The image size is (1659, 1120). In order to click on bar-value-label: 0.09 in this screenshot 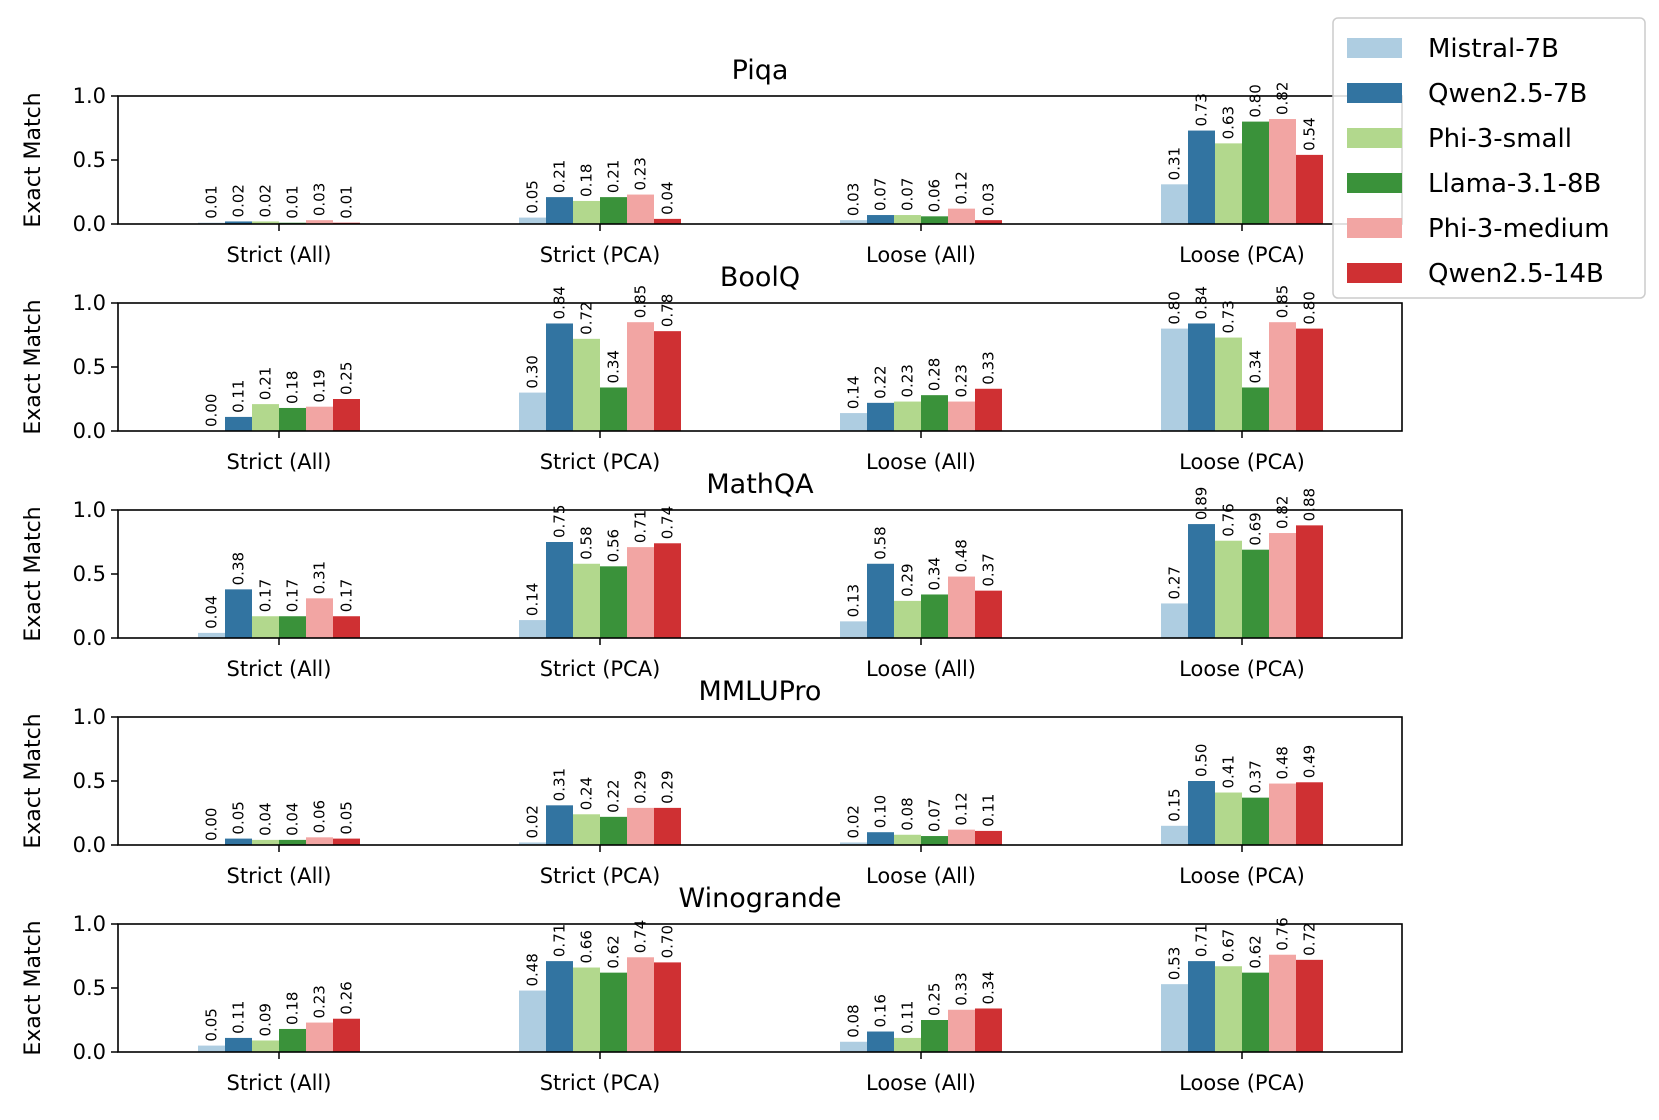, I will do `click(266, 1019)`.